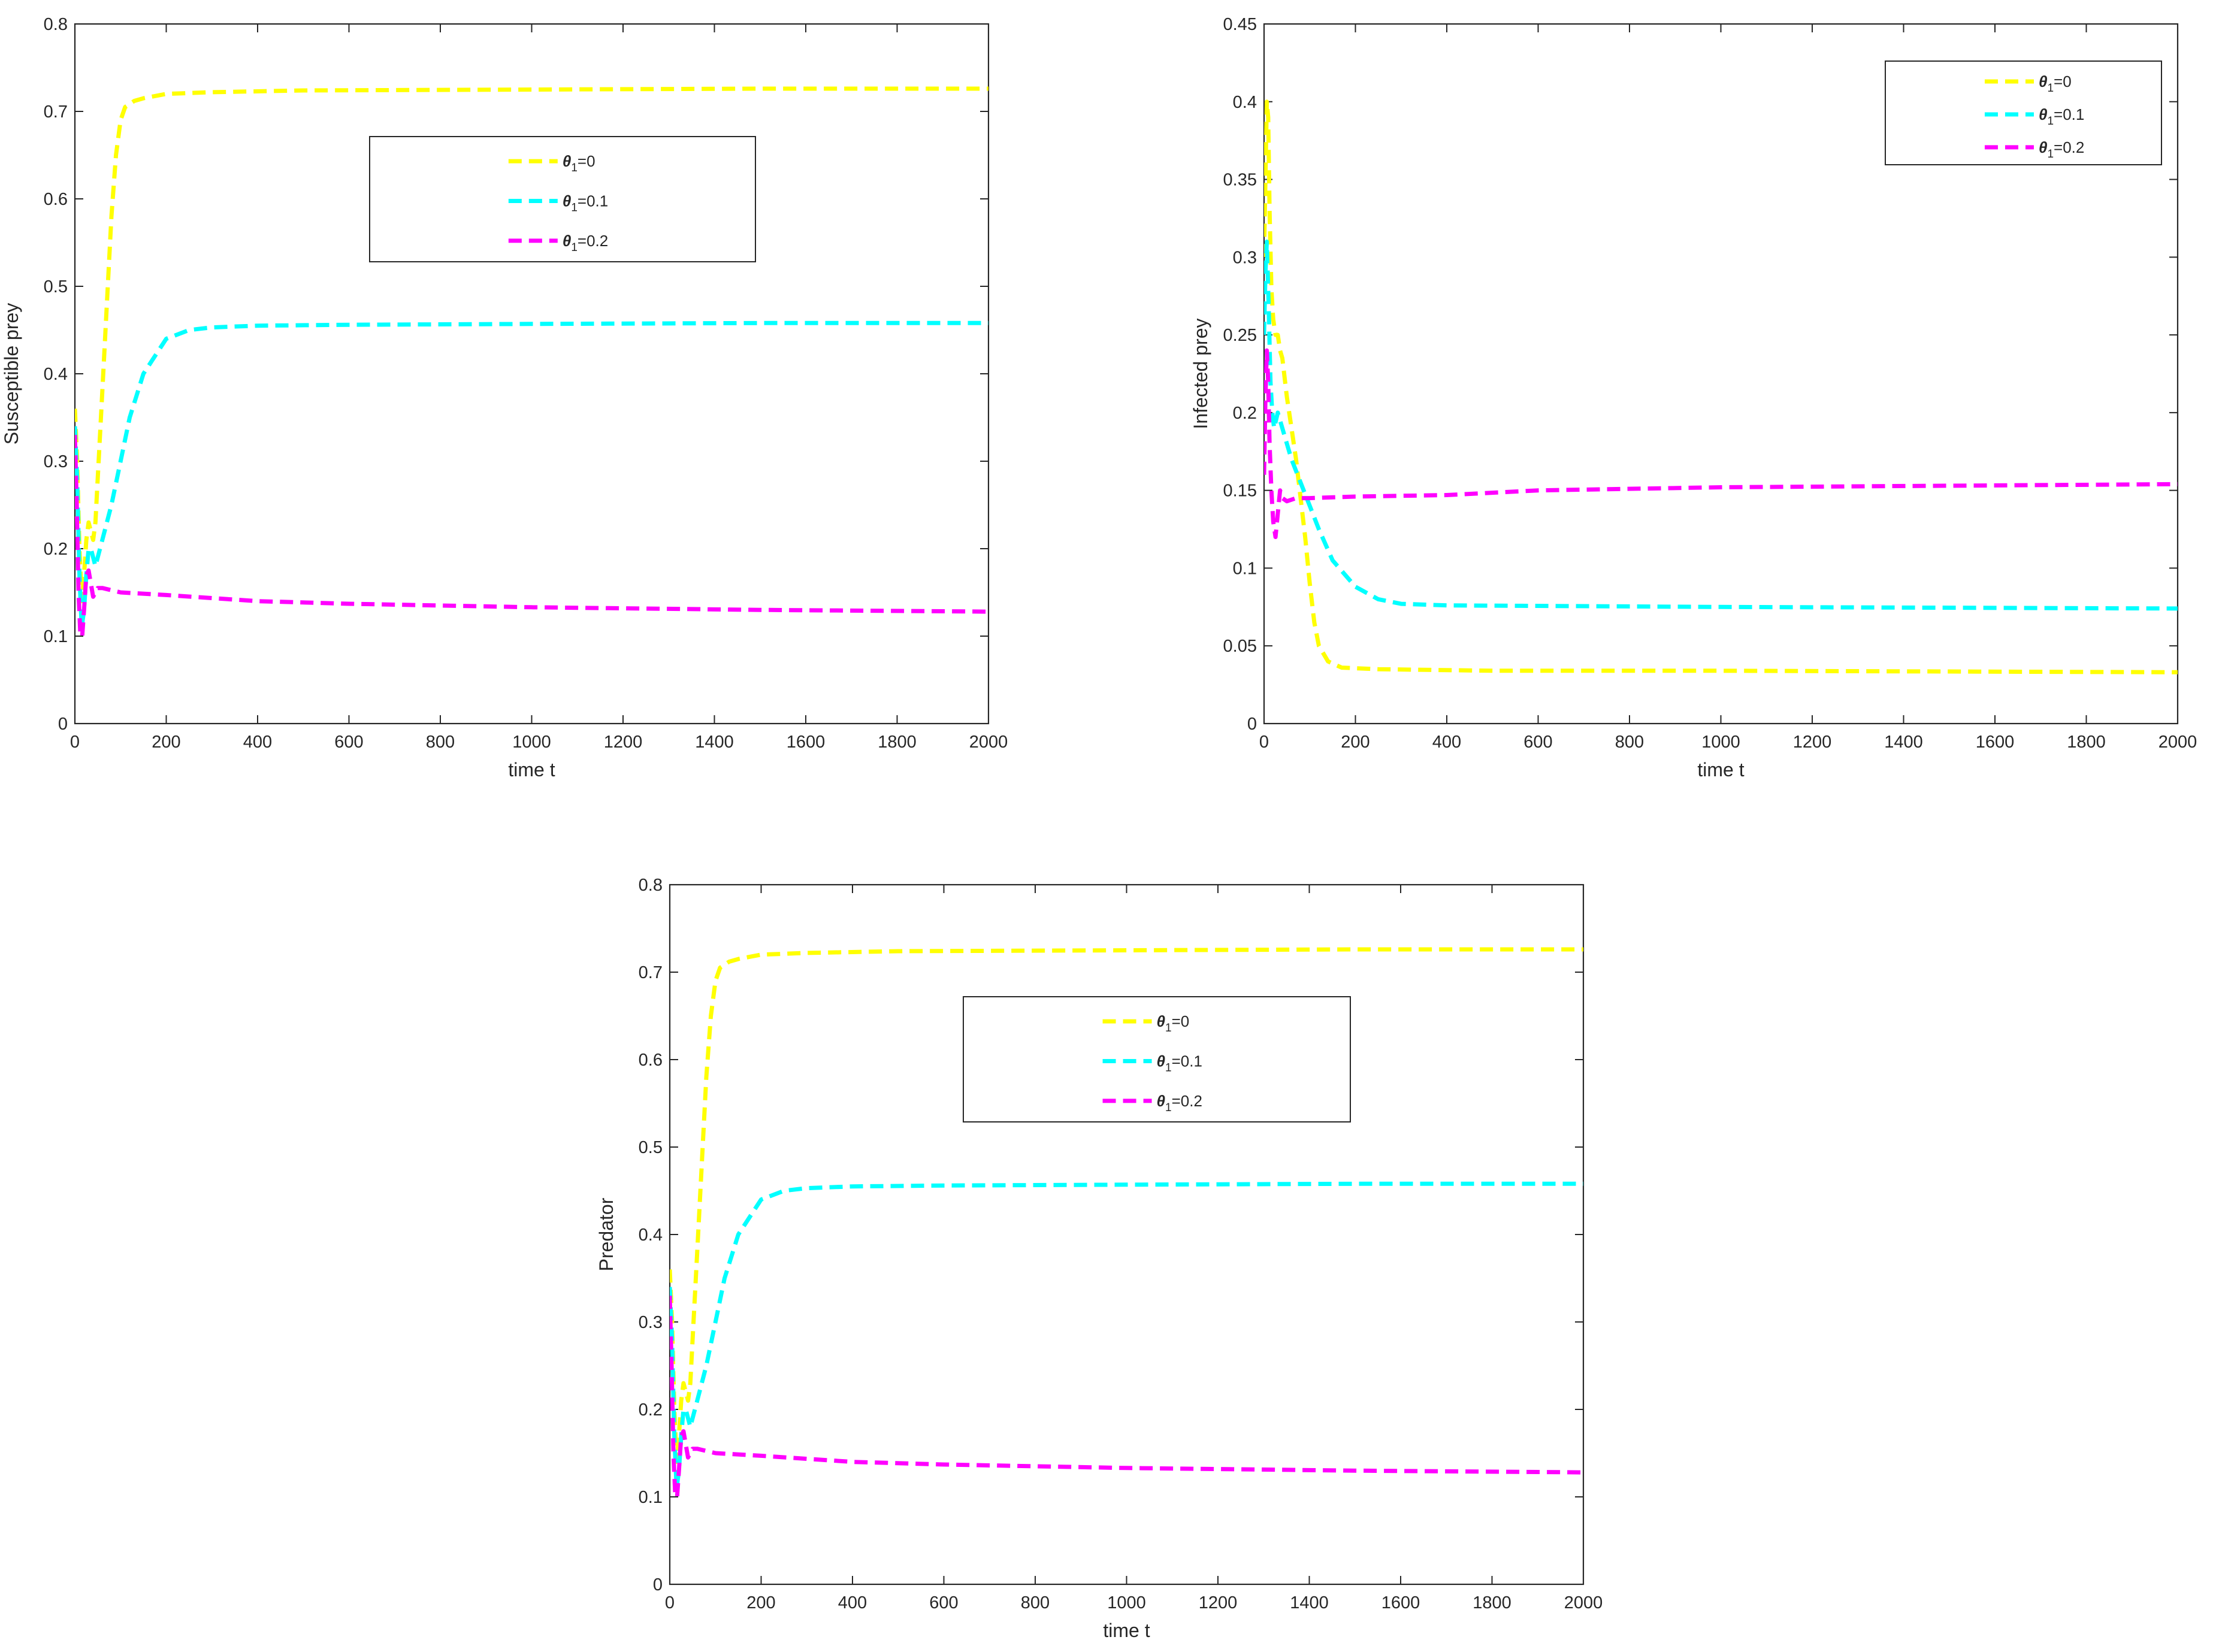 The height and width of the screenshot is (1652, 2216). What do you see at coordinates (1240, 336) in the screenshot?
I see `y-tick-label: 0.25` at bounding box center [1240, 336].